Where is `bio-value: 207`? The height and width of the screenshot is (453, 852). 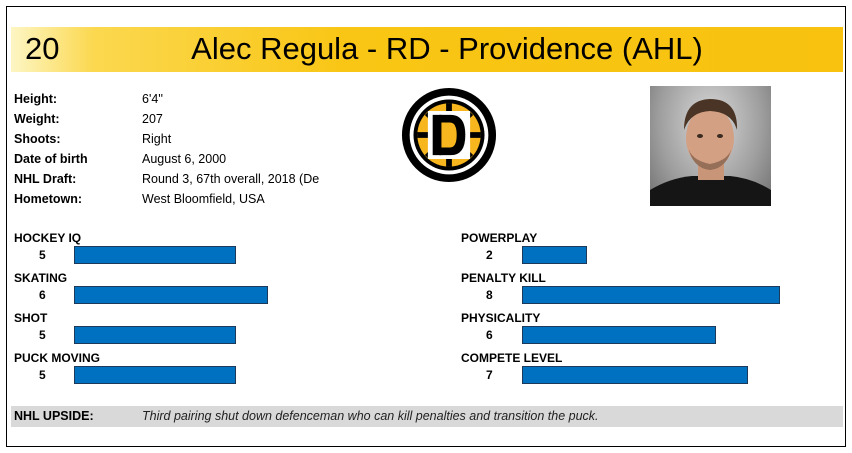
bio-value: 207 is located at coordinates (152, 119).